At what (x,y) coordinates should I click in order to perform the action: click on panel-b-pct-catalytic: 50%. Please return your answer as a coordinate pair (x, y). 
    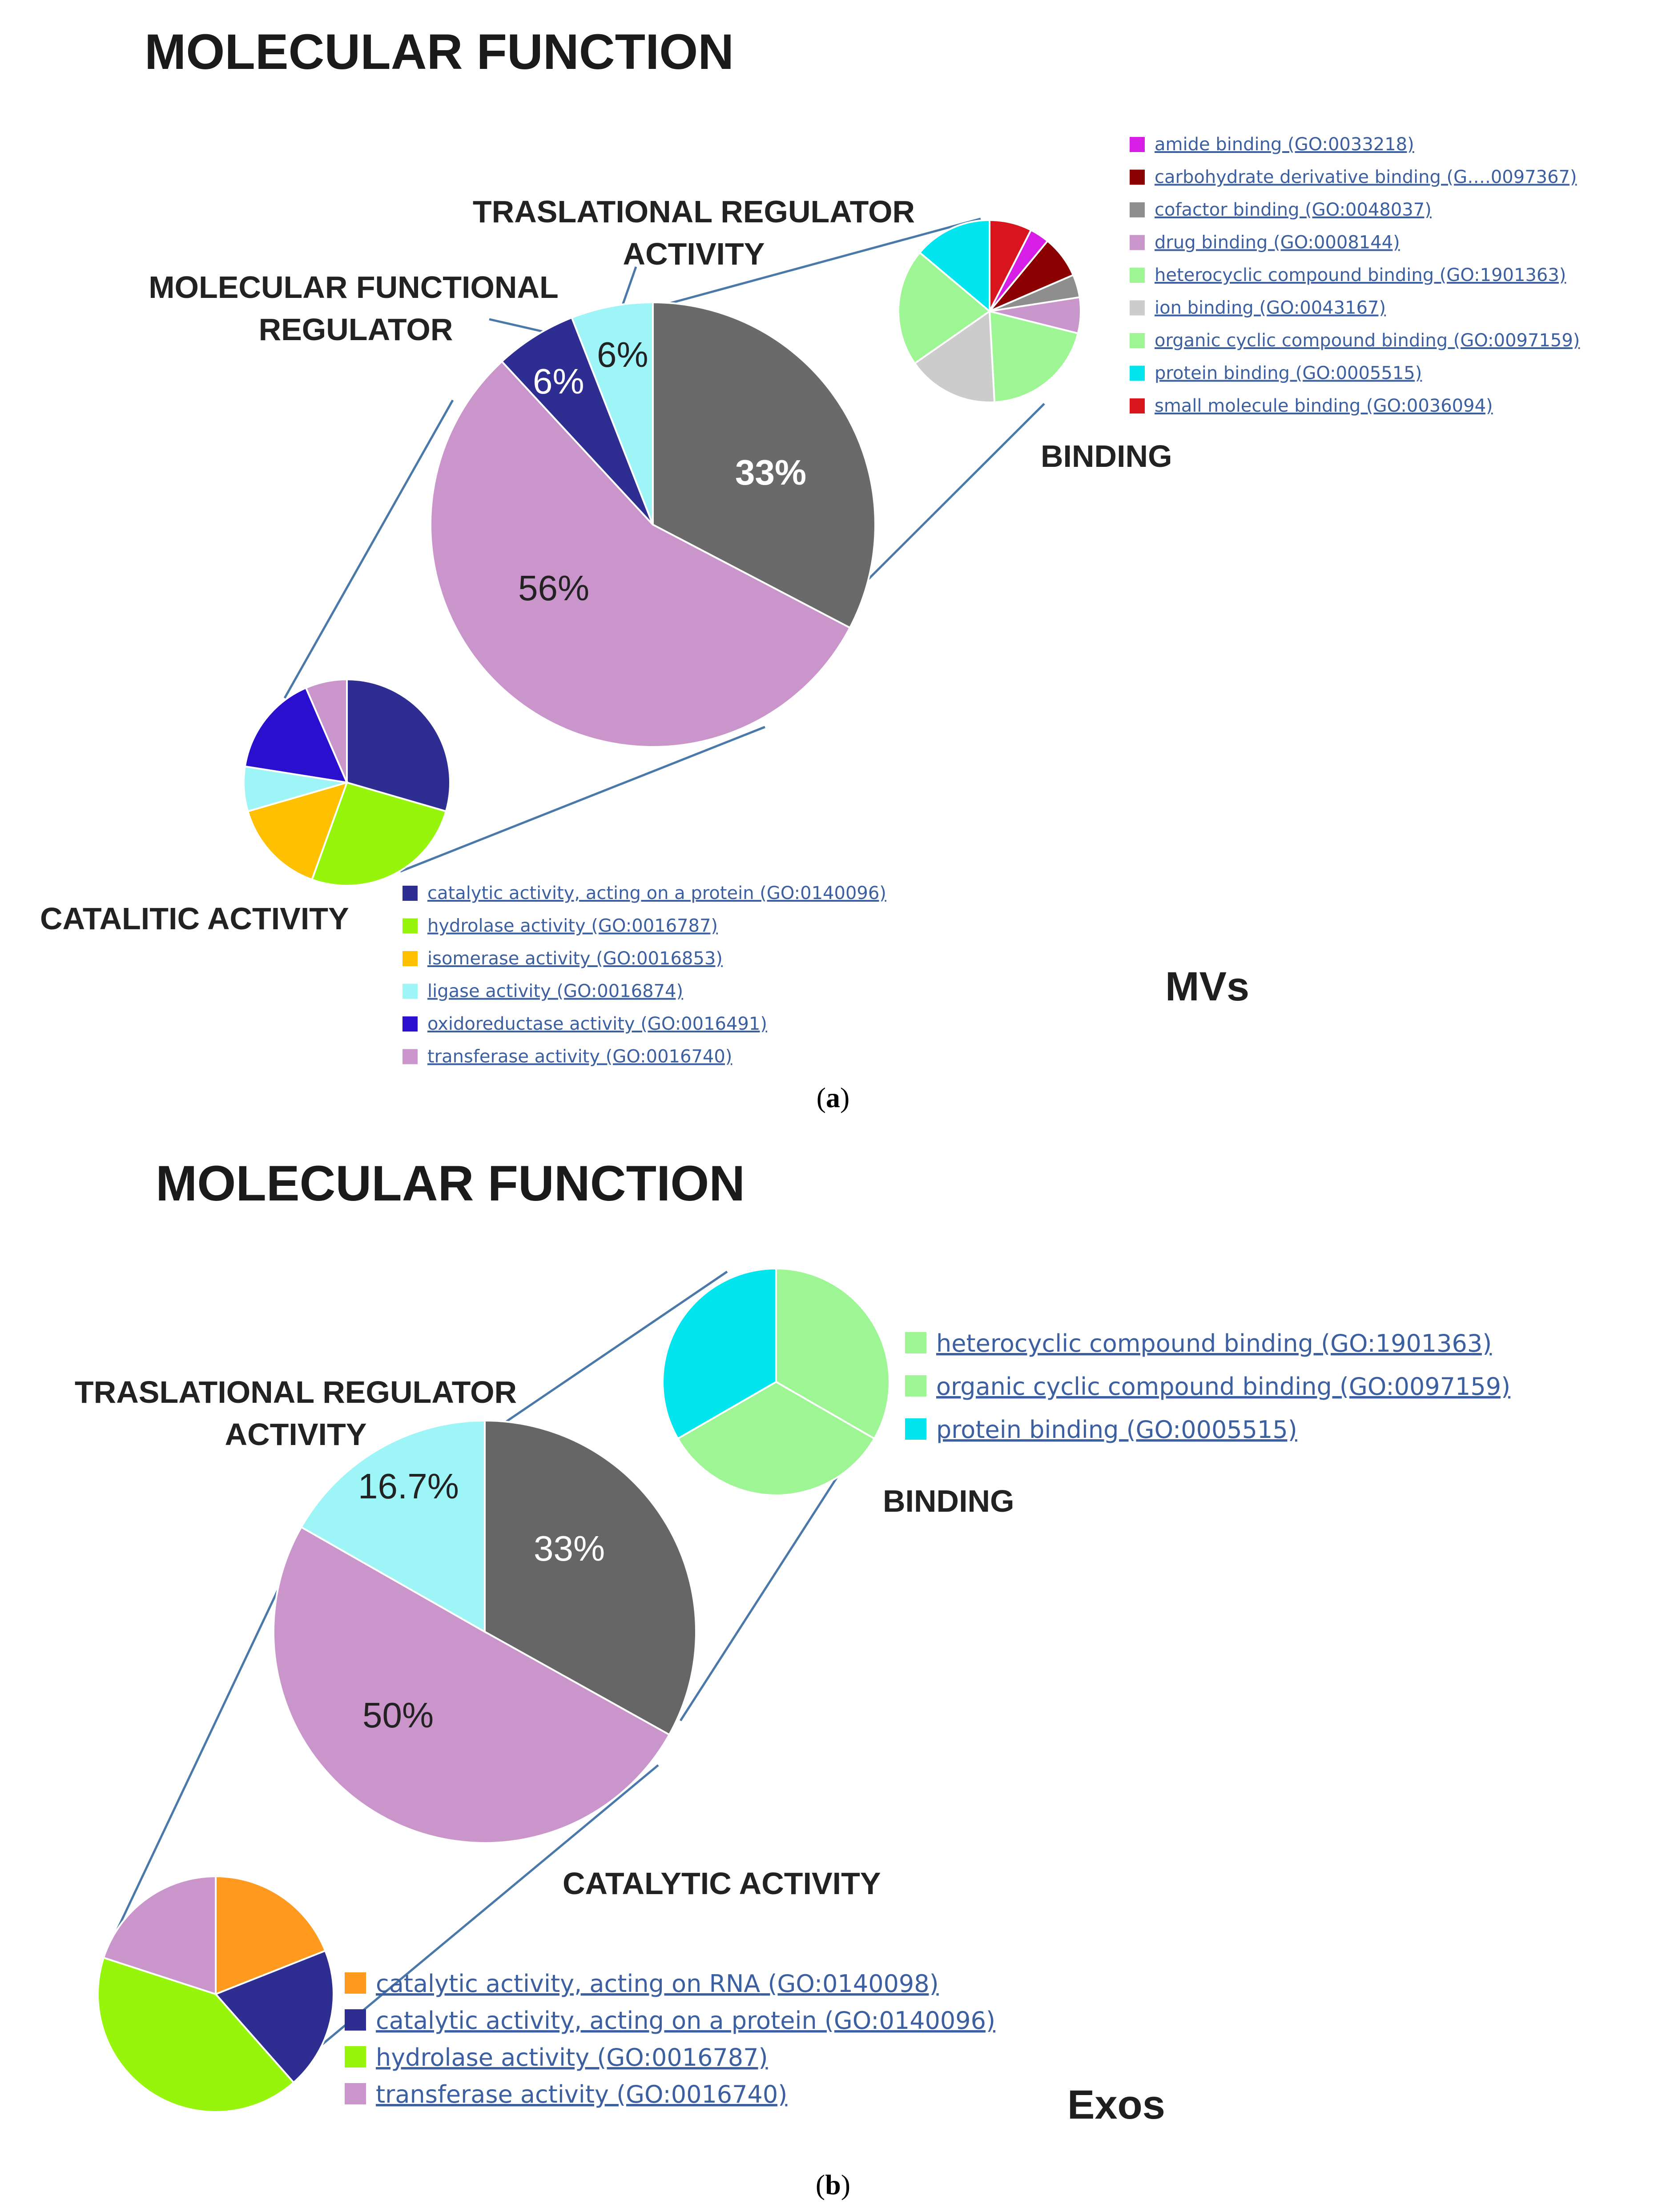
    Looking at the image, I should click on (398, 1715).